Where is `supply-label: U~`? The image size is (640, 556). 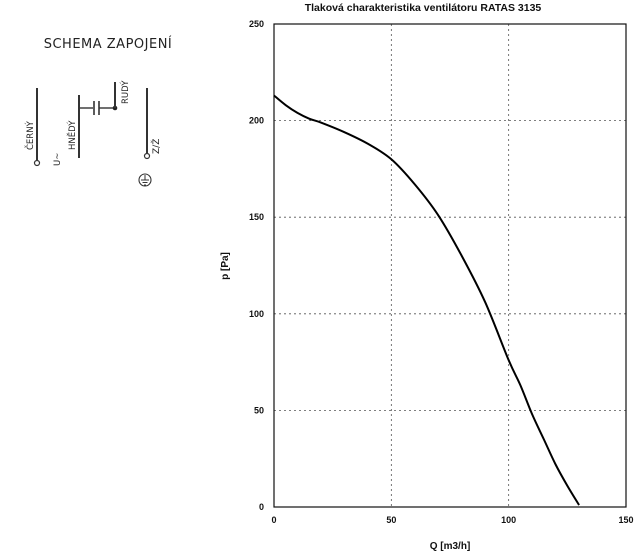 supply-label: U~ is located at coordinates (58, 159).